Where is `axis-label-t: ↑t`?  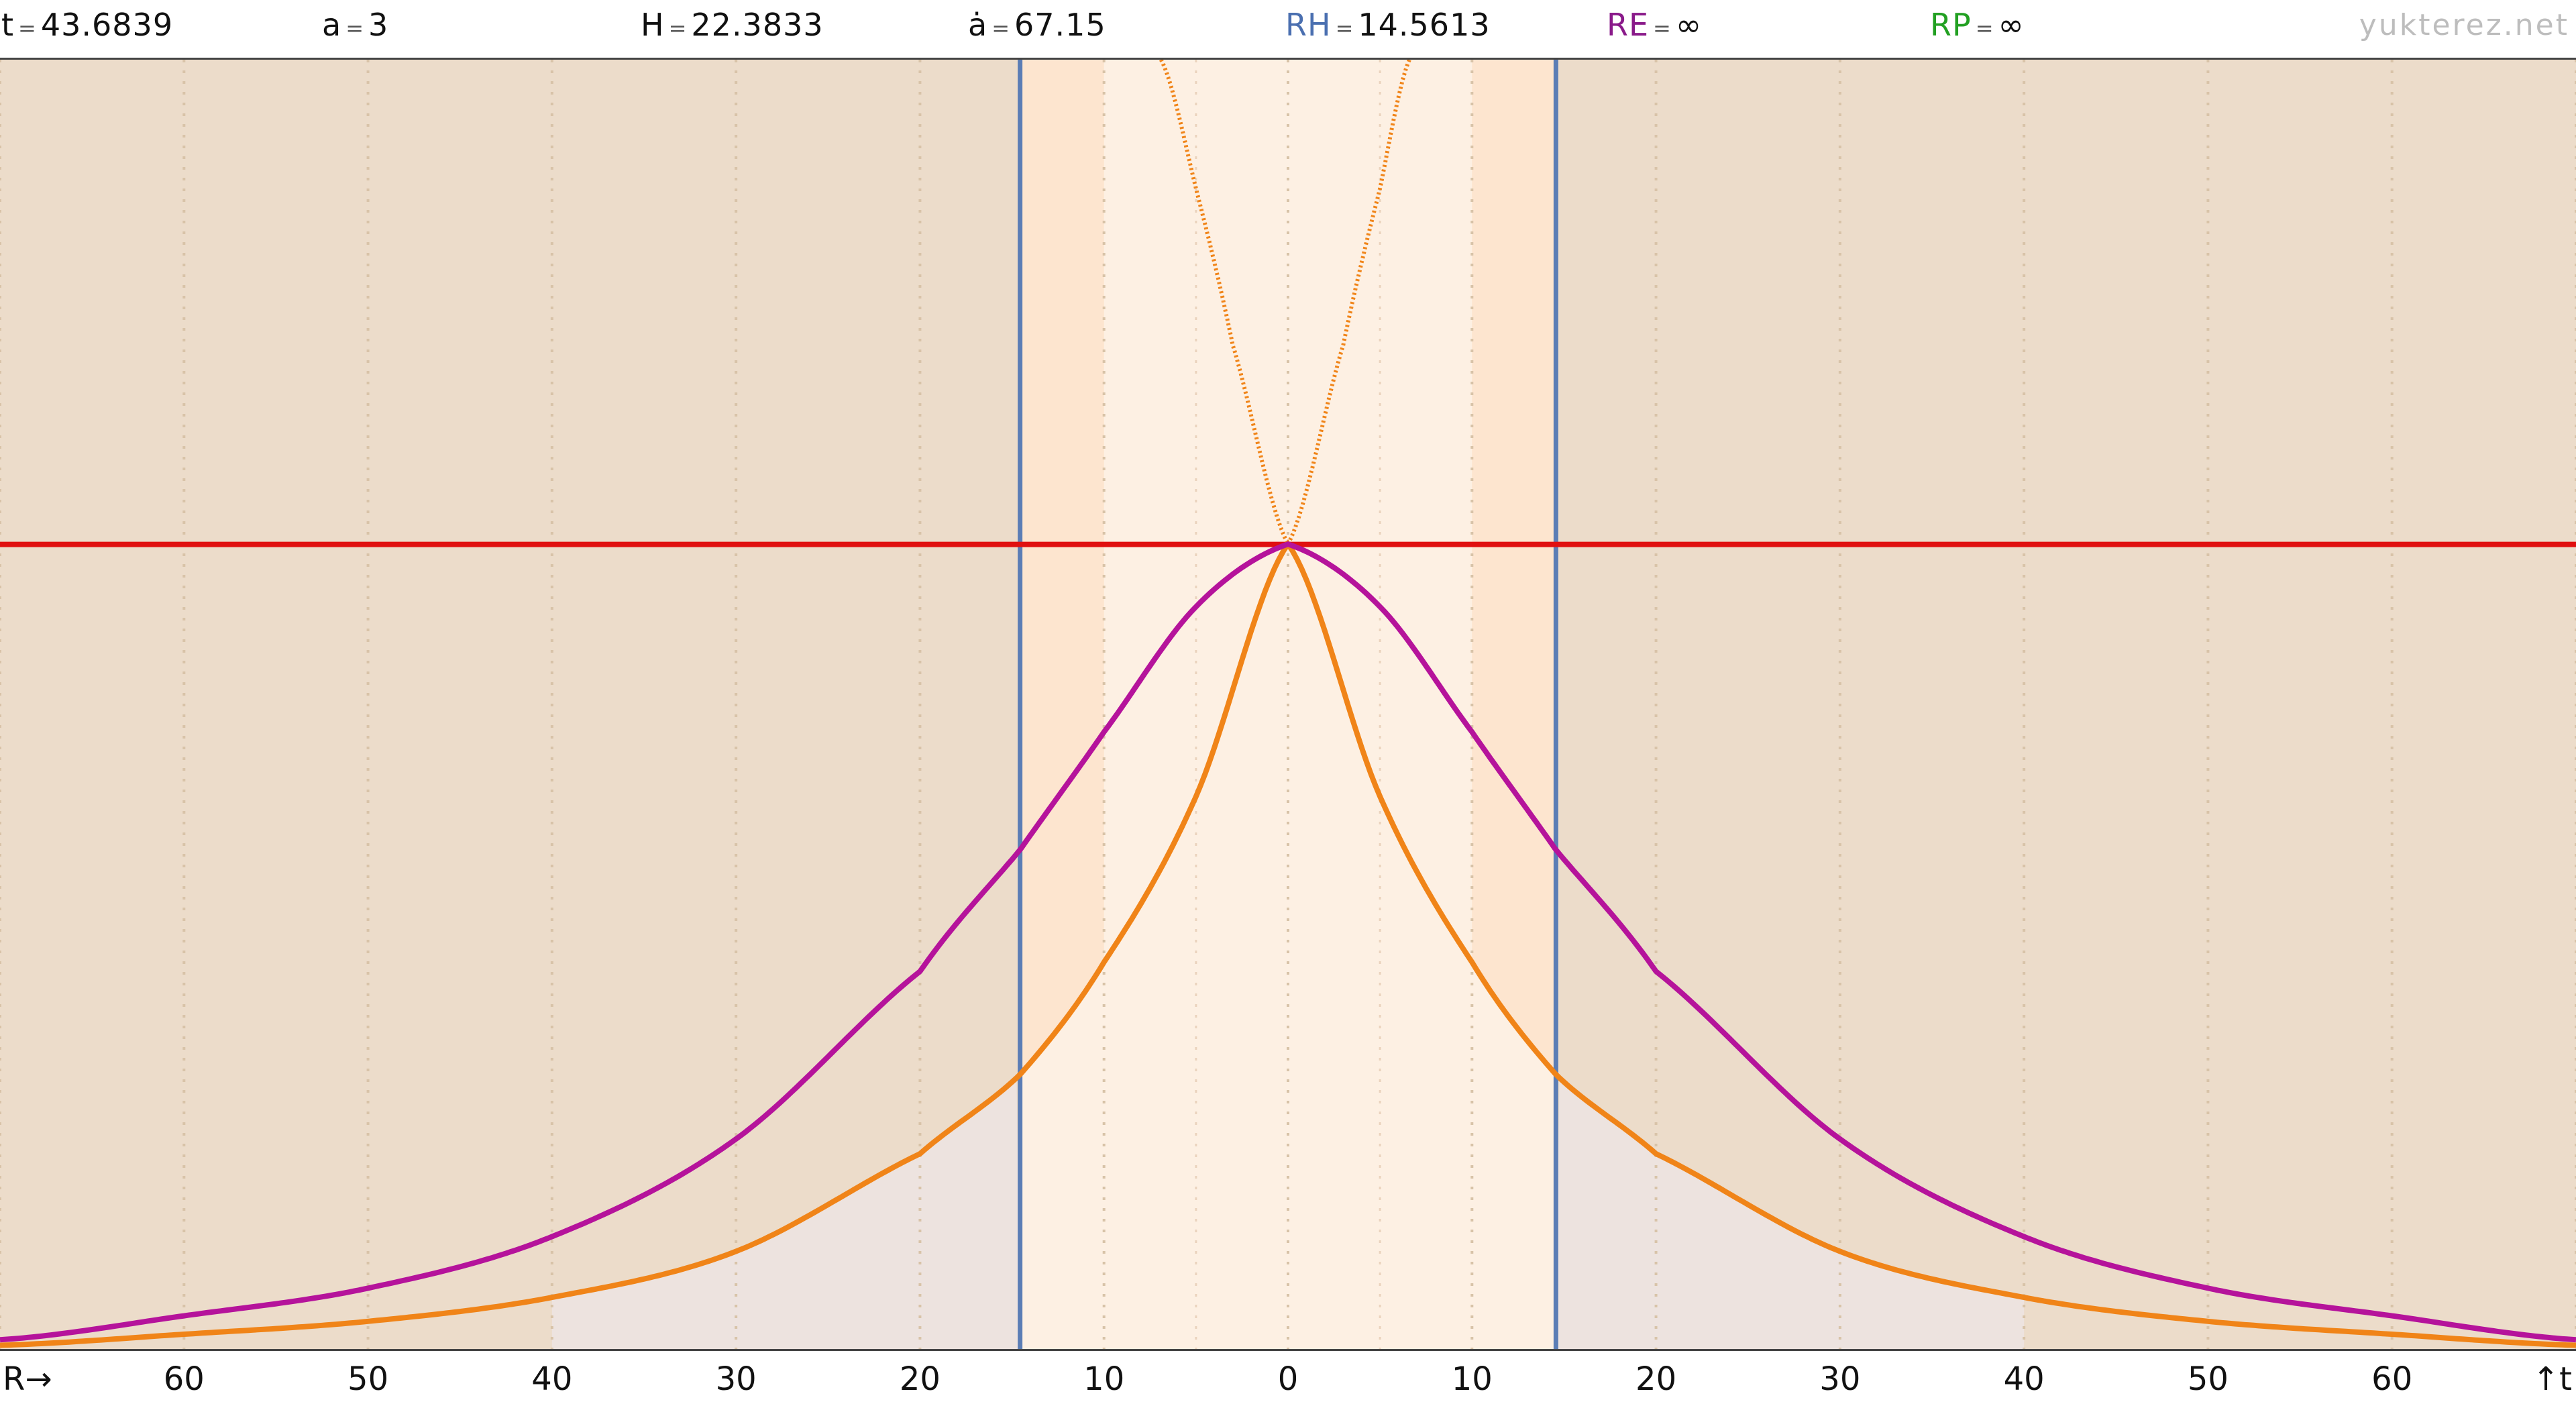 axis-label-t: ↑t is located at coordinates (2552, 1379).